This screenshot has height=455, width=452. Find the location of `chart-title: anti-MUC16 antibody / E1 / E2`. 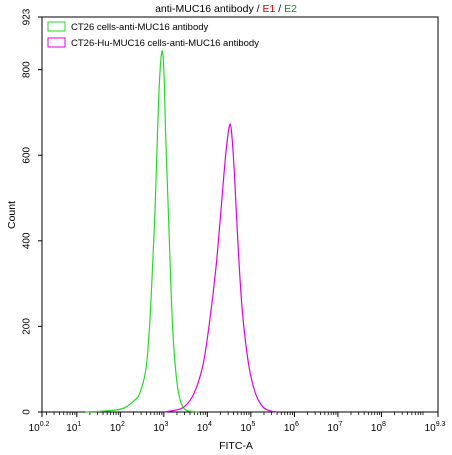

chart-title: anti-MUC16 antibody / E1 / E2 is located at coordinates (226, 9).